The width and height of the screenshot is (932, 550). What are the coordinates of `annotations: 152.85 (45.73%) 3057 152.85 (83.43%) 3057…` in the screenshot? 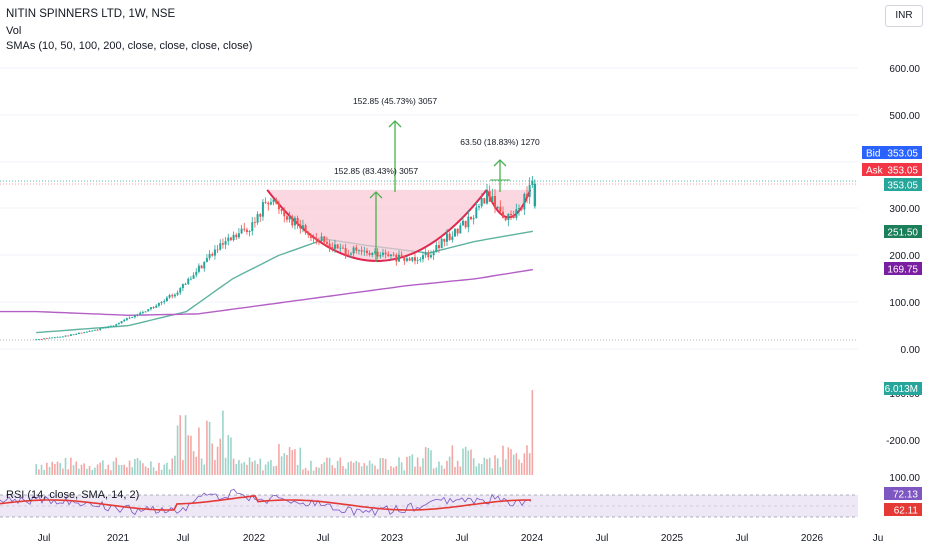 It's located at (437, 179).